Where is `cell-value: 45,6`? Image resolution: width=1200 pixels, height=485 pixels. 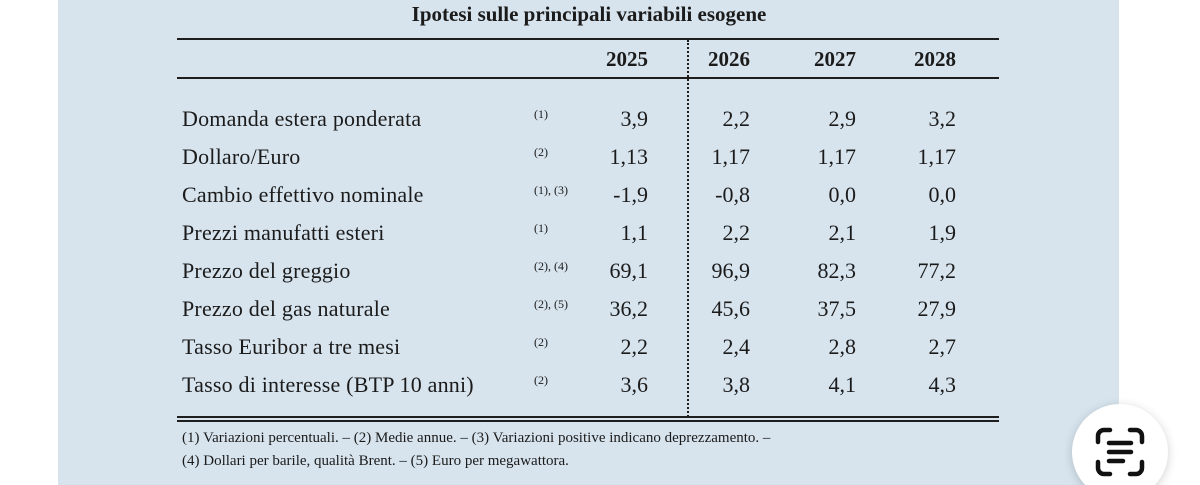 cell-value: 45,6 is located at coordinates (731, 308).